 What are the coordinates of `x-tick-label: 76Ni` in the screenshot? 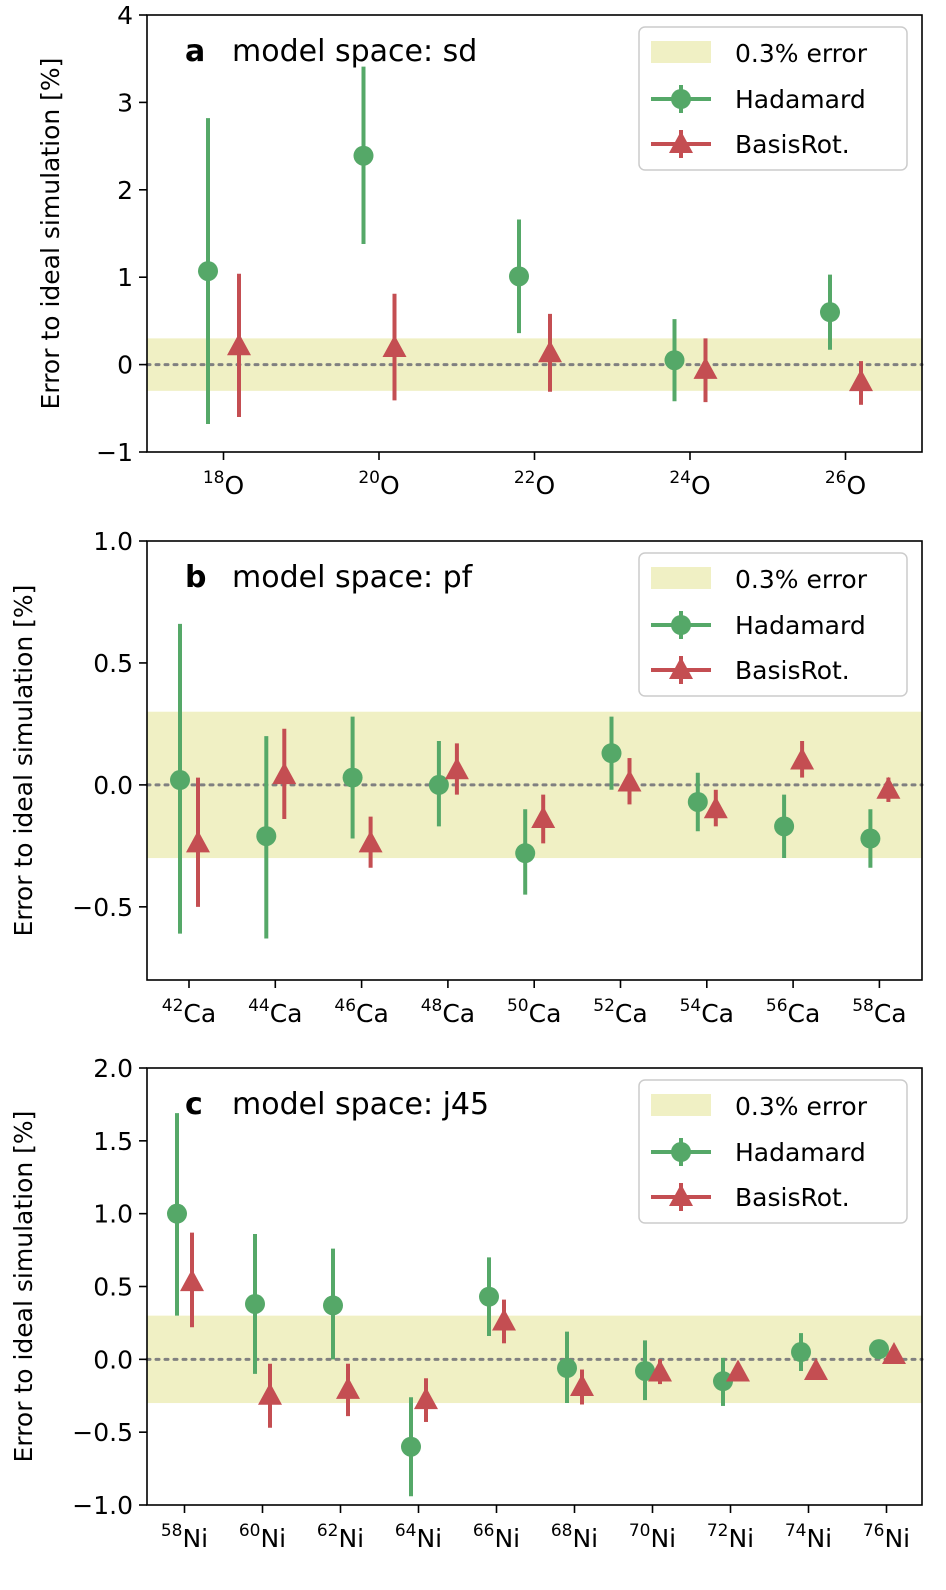 It's located at (886, 1537).